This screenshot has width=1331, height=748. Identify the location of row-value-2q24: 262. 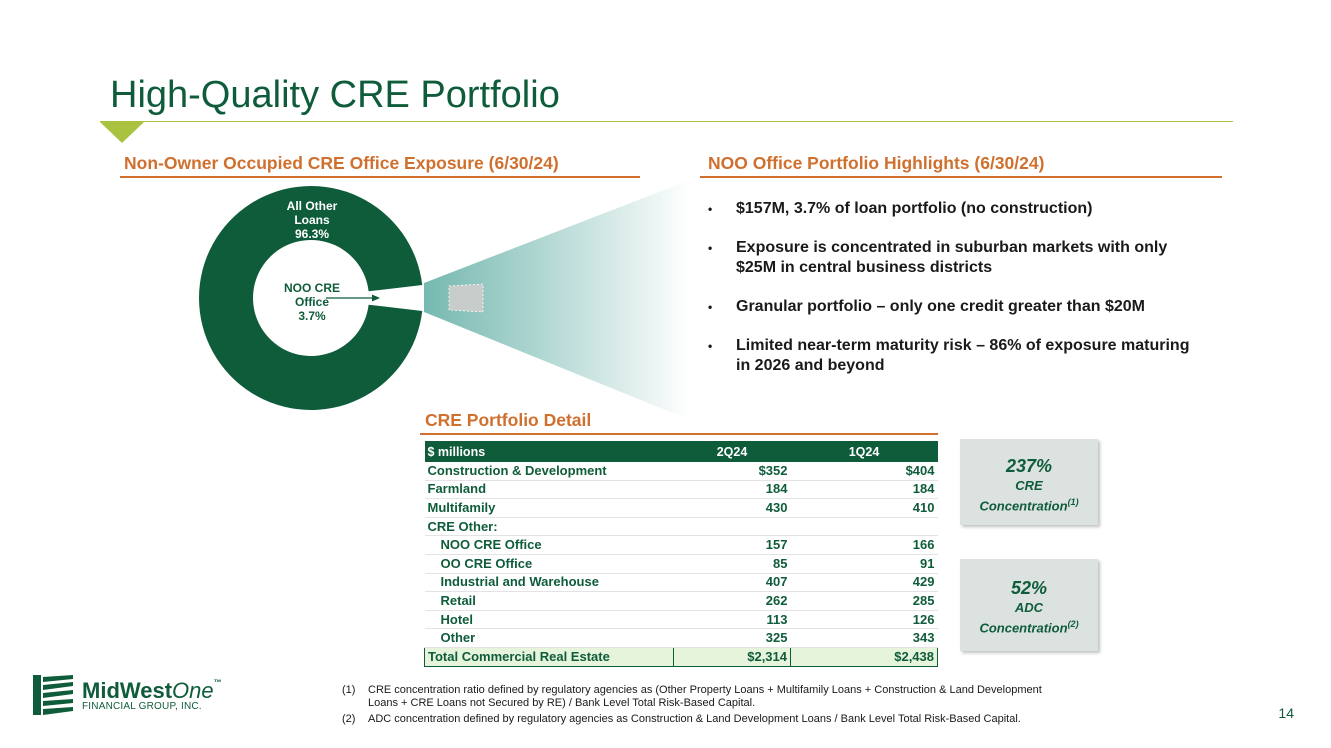
(732, 601).